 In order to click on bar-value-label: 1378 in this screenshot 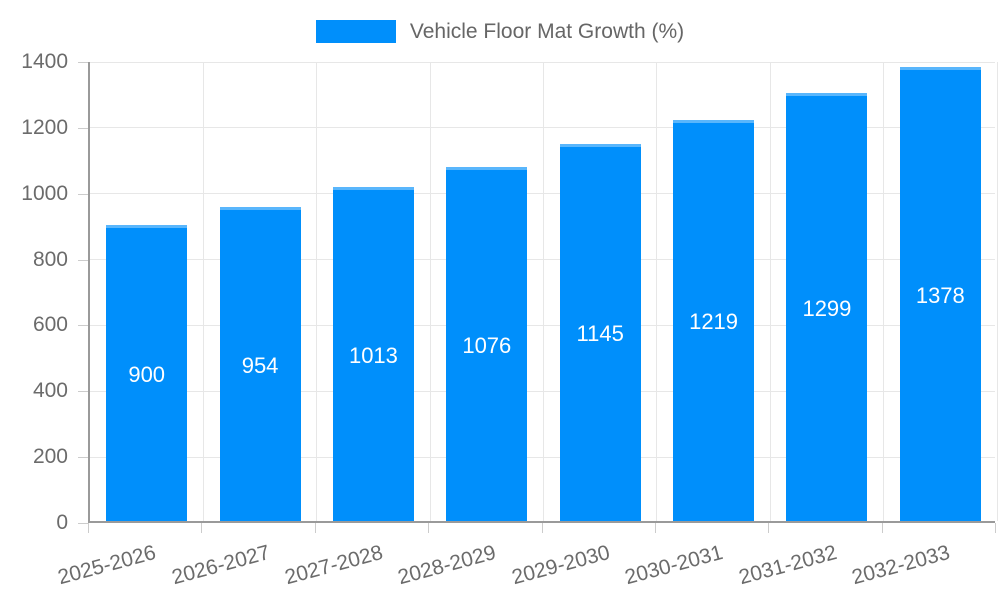, I will do `click(940, 296)`.